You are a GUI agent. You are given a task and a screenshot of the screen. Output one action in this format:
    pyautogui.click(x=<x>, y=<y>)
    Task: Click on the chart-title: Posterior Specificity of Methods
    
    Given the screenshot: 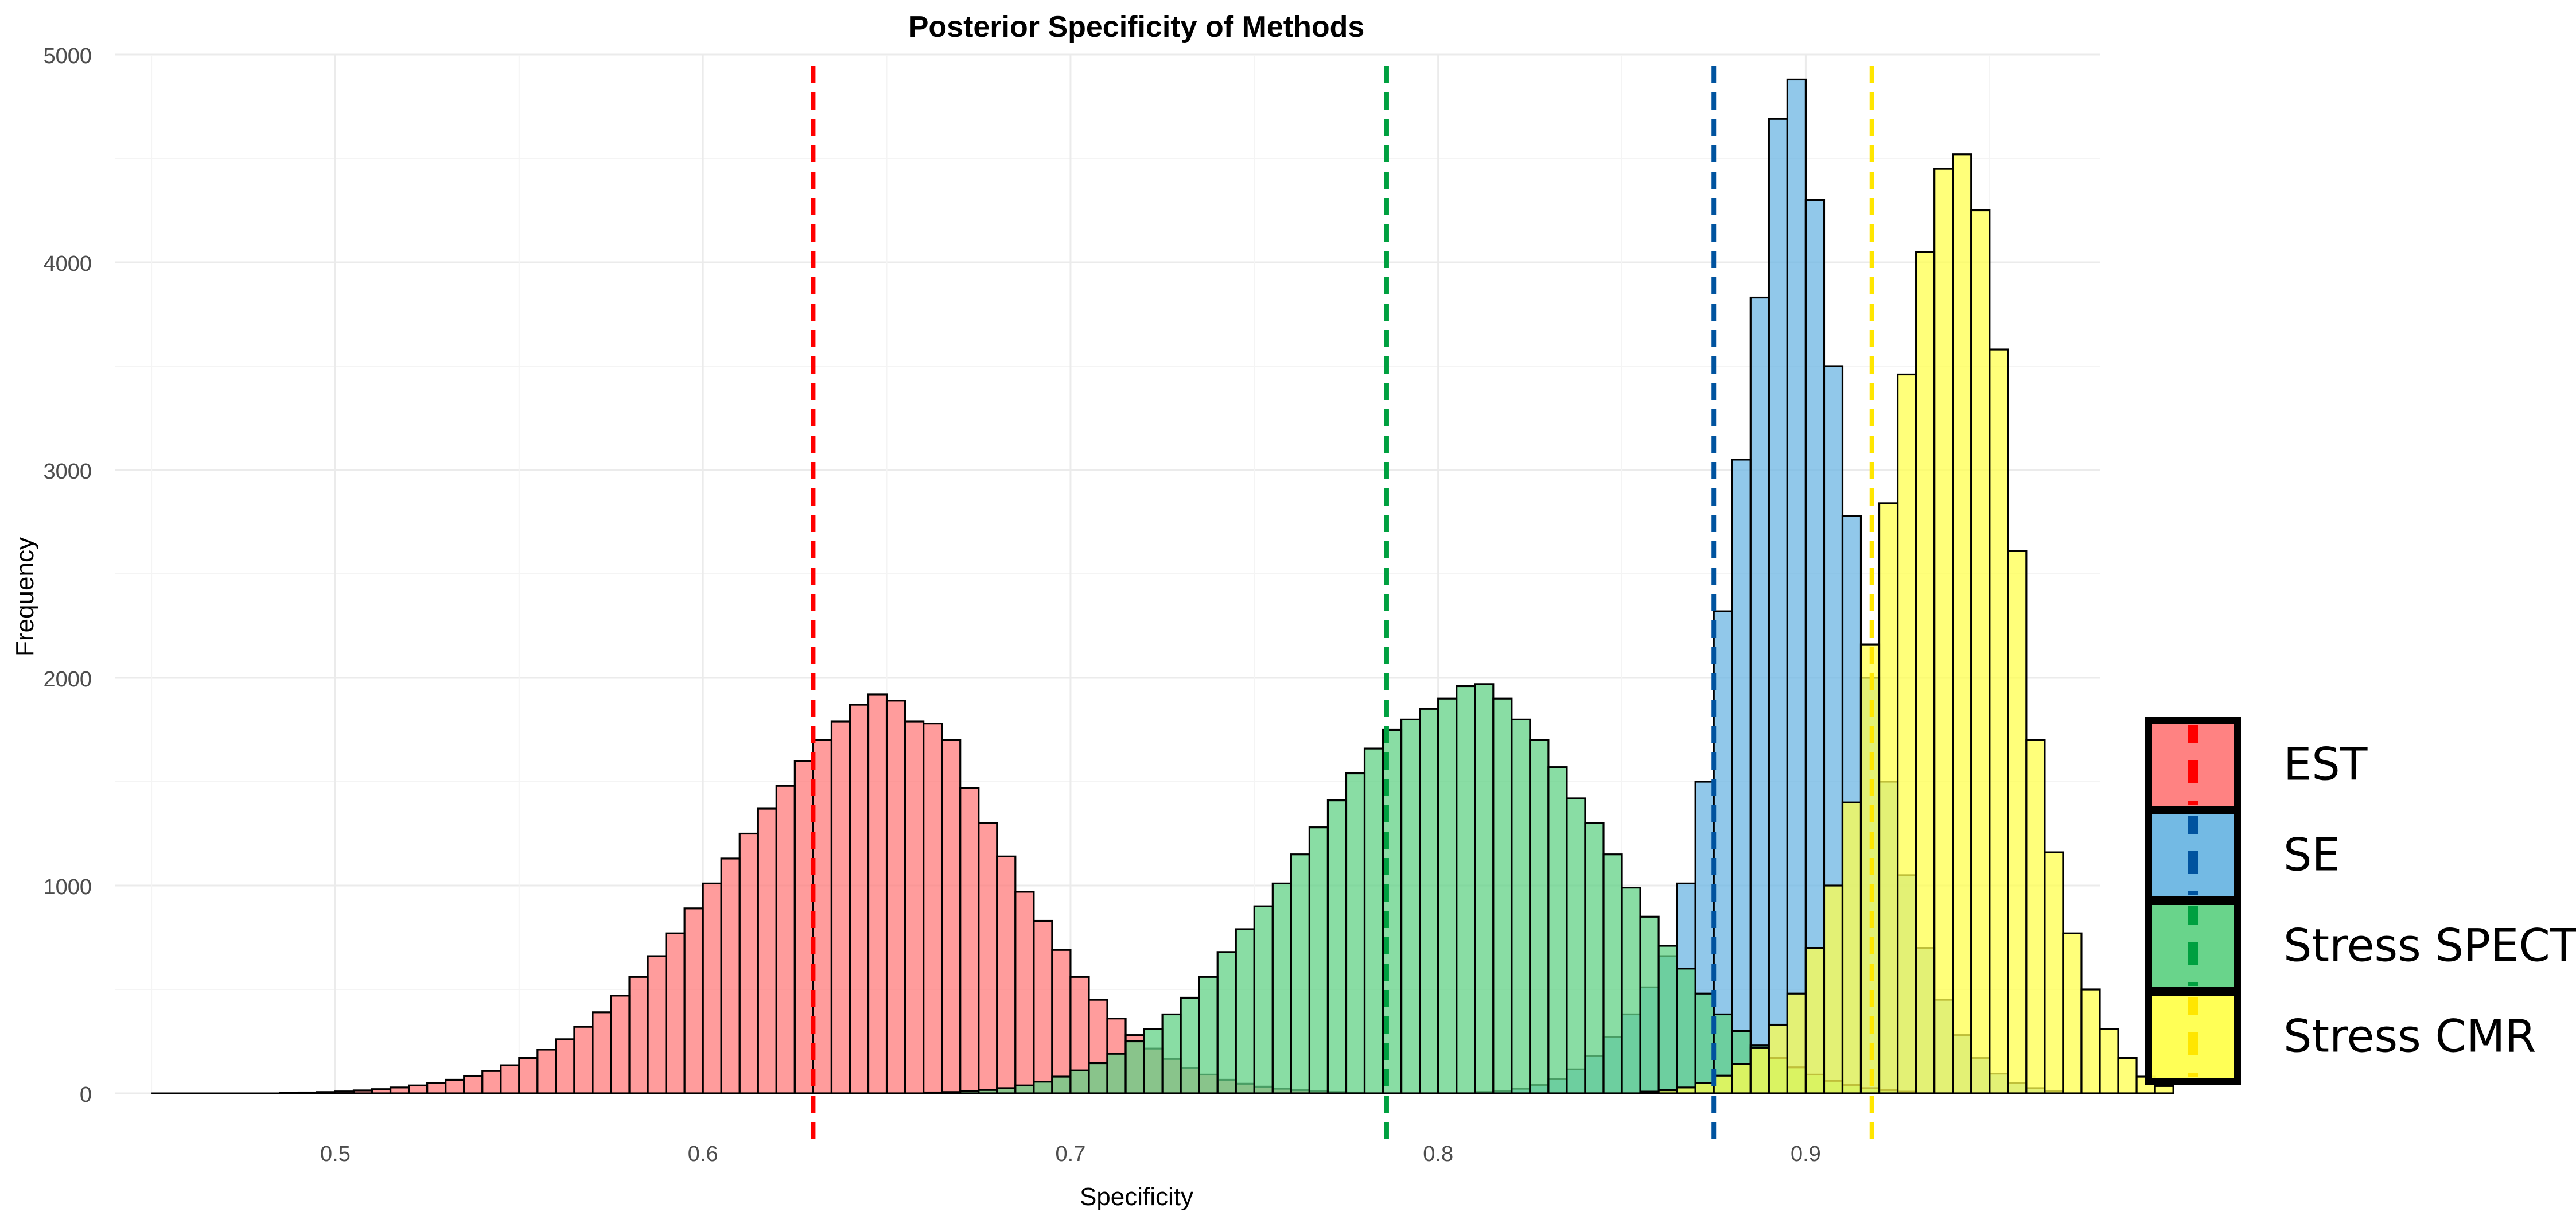 What is the action you would take?
    pyautogui.click(x=1137, y=27)
    